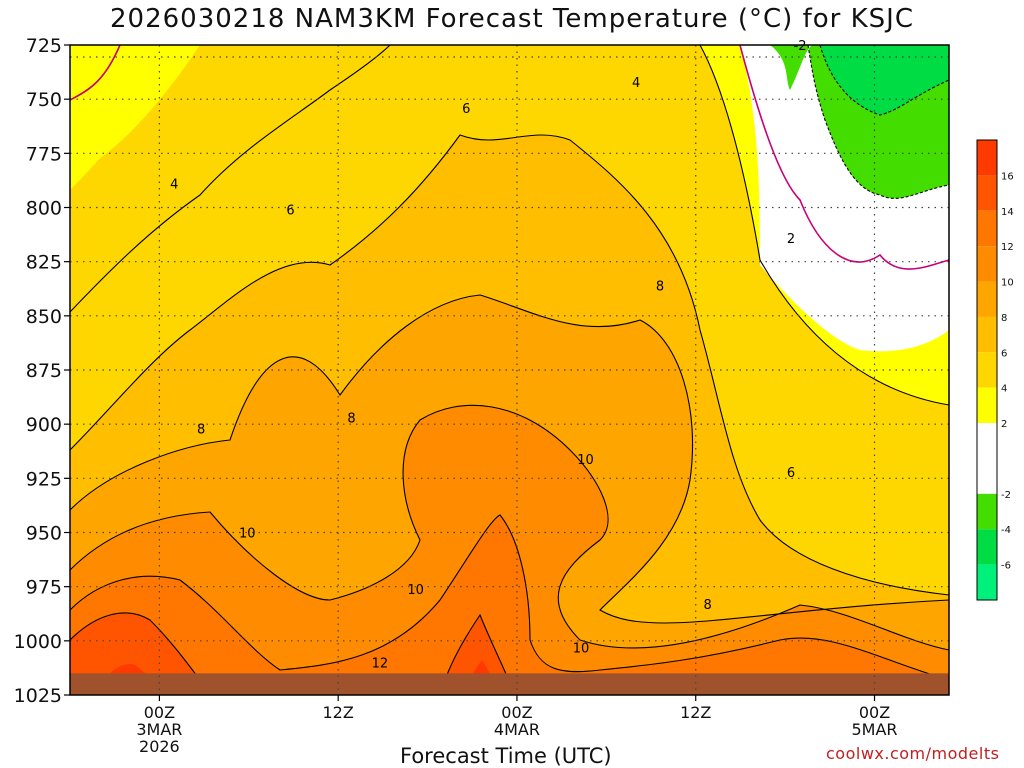 This screenshot has width=1024, height=768. I want to click on y-tick-label: 750, so click(44, 100).